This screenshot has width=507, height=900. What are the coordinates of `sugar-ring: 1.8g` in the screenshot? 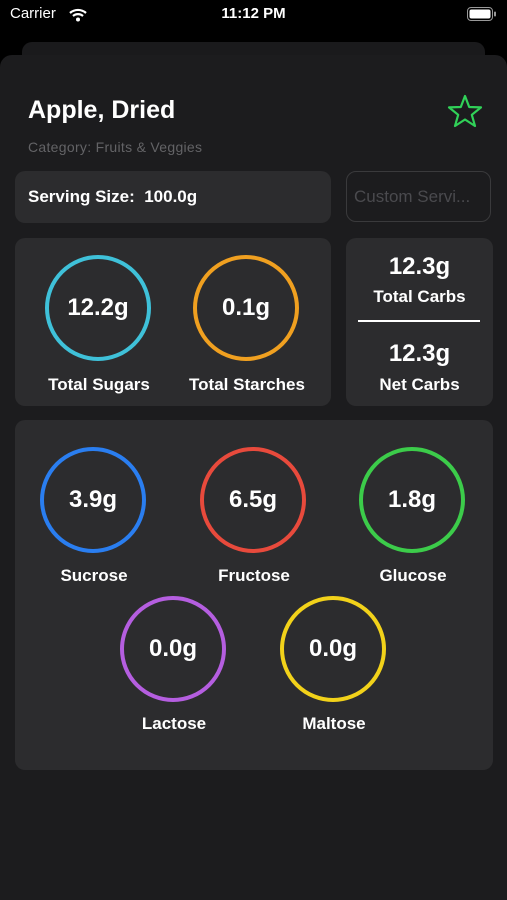 It's located at (412, 500).